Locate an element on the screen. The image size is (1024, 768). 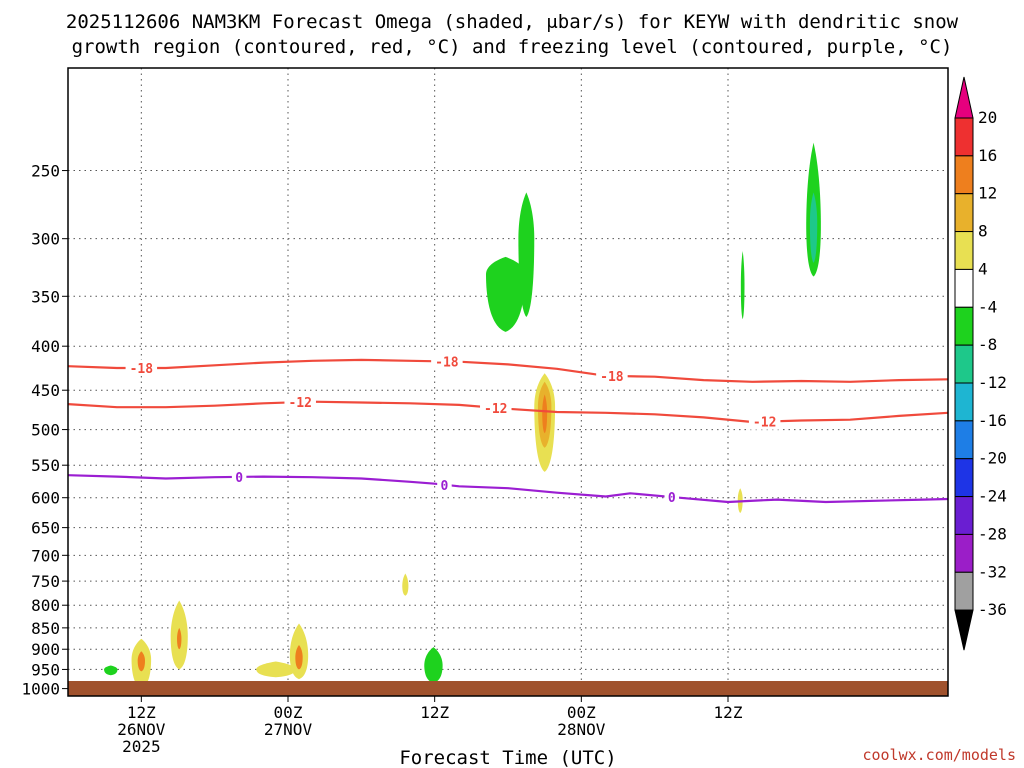
y-tick-label: 450 is located at coordinates (45, 390).